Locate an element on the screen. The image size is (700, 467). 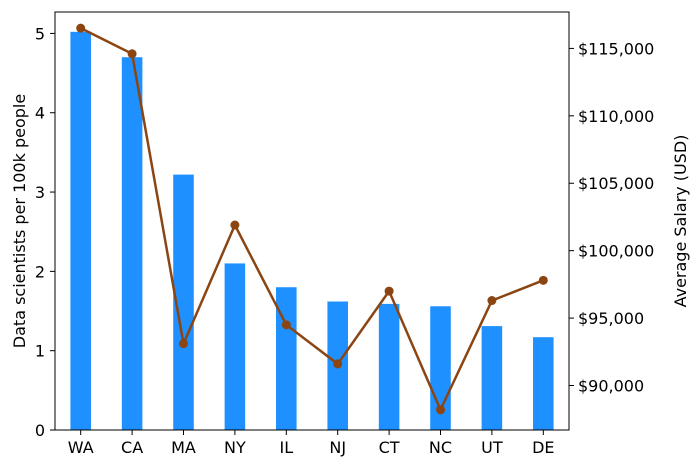
bar-ny is located at coordinates (235, 346).